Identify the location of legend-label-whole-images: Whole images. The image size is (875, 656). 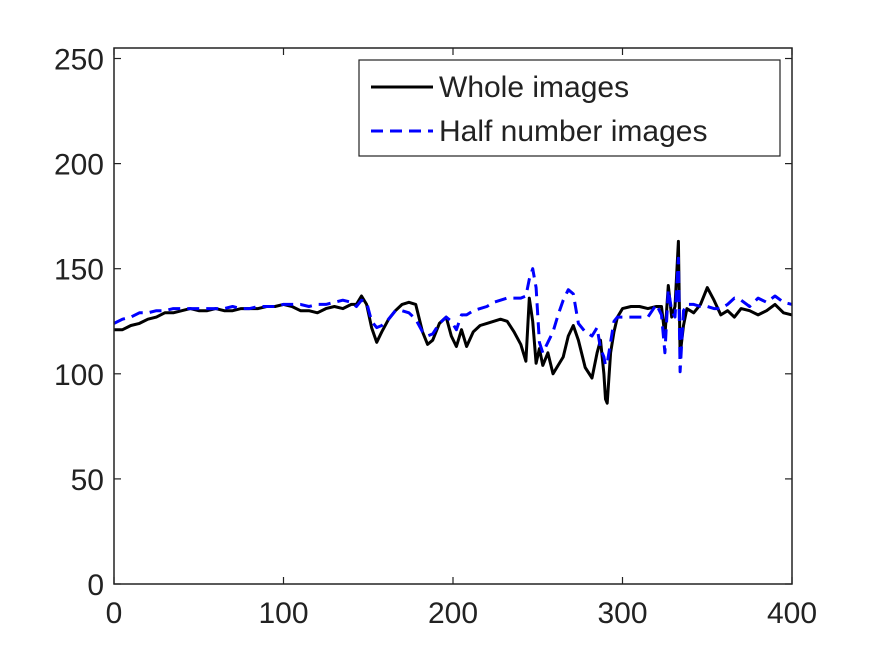
(534, 87).